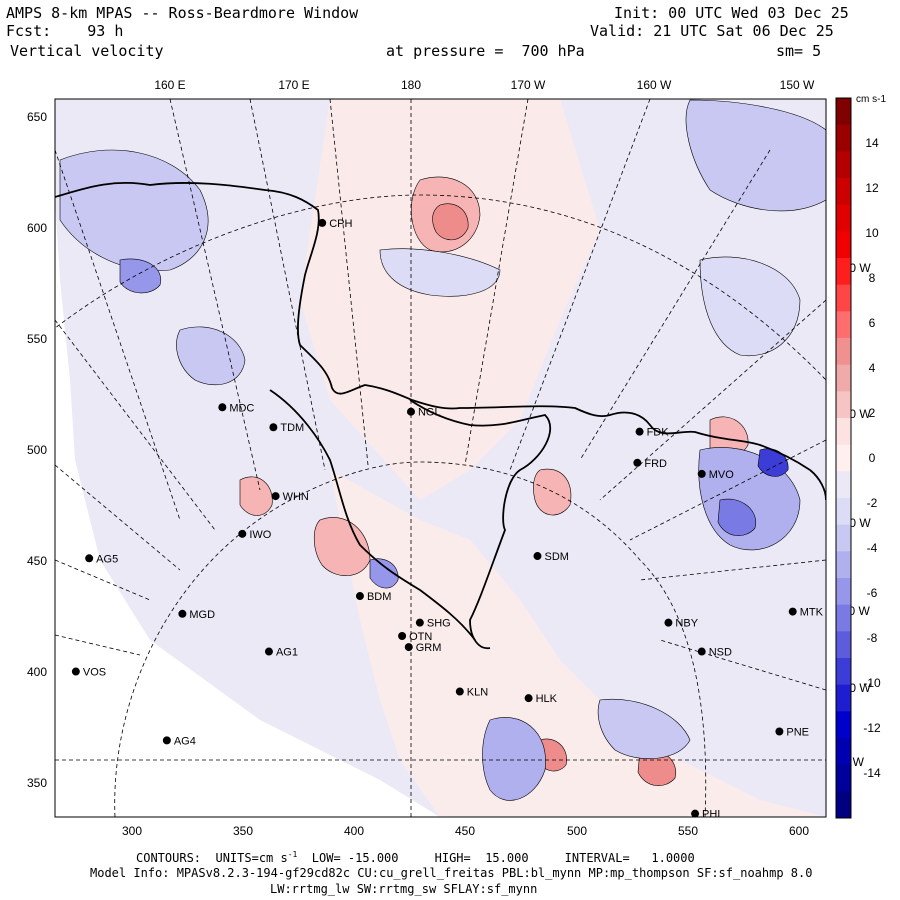  Describe the element at coordinates (471, 693) in the screenshot. I see `station-kln: KLN` at that location.